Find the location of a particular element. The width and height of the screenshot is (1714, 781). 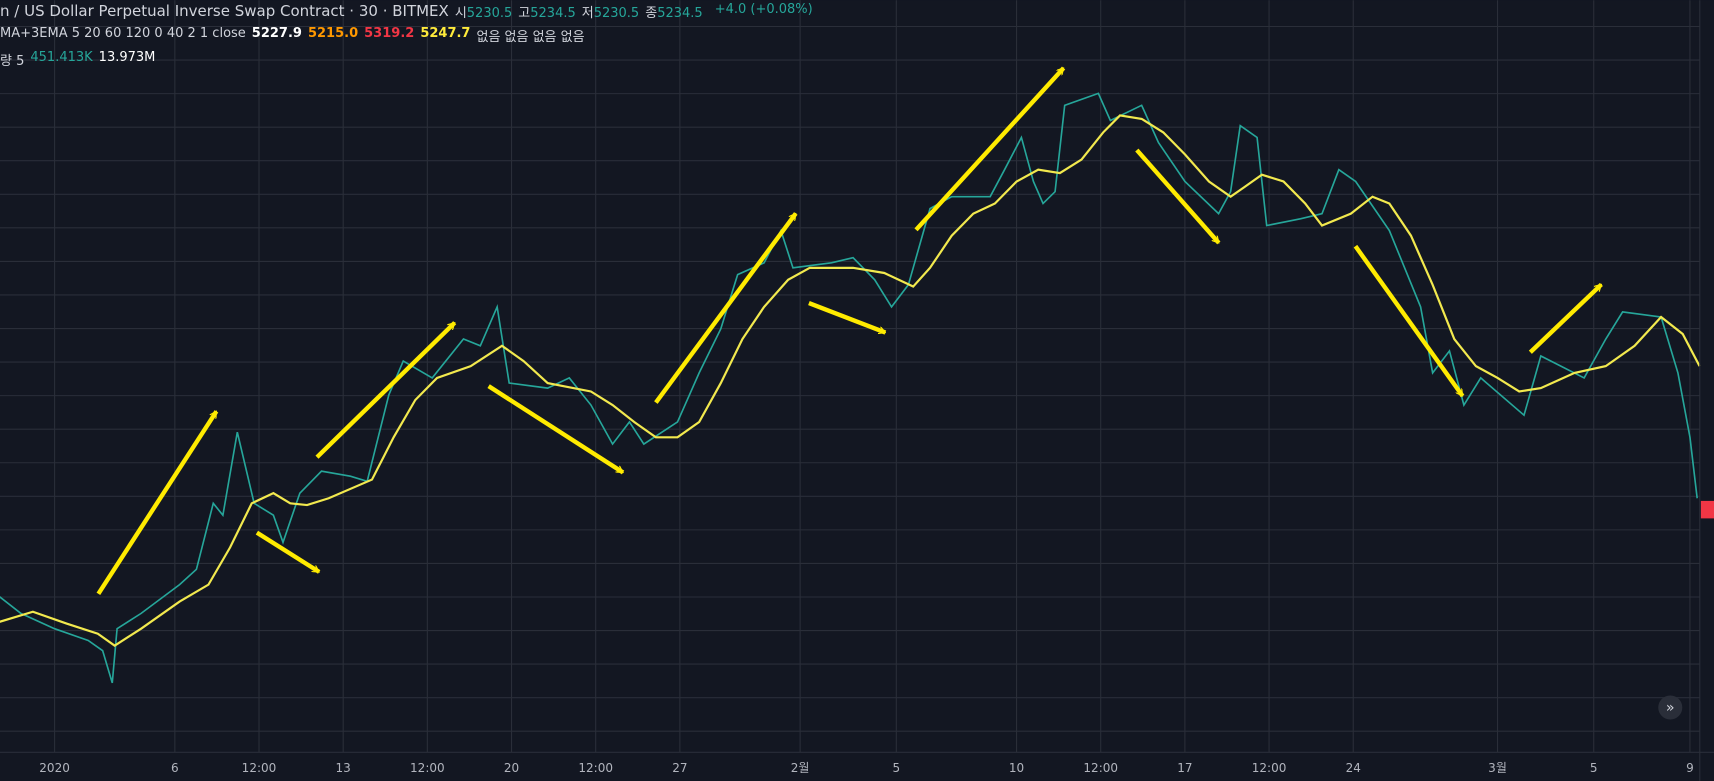

x-tick-label: 10 is located at coordinates (1016, 768).